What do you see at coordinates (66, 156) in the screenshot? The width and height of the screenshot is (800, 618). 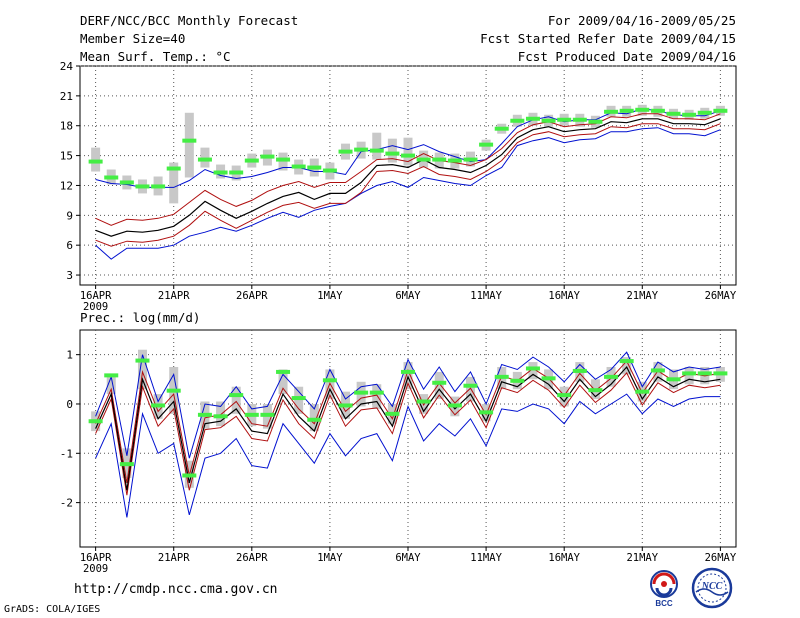 I see `temp-y-tick-label: 15` at bounding box center [66, 156].